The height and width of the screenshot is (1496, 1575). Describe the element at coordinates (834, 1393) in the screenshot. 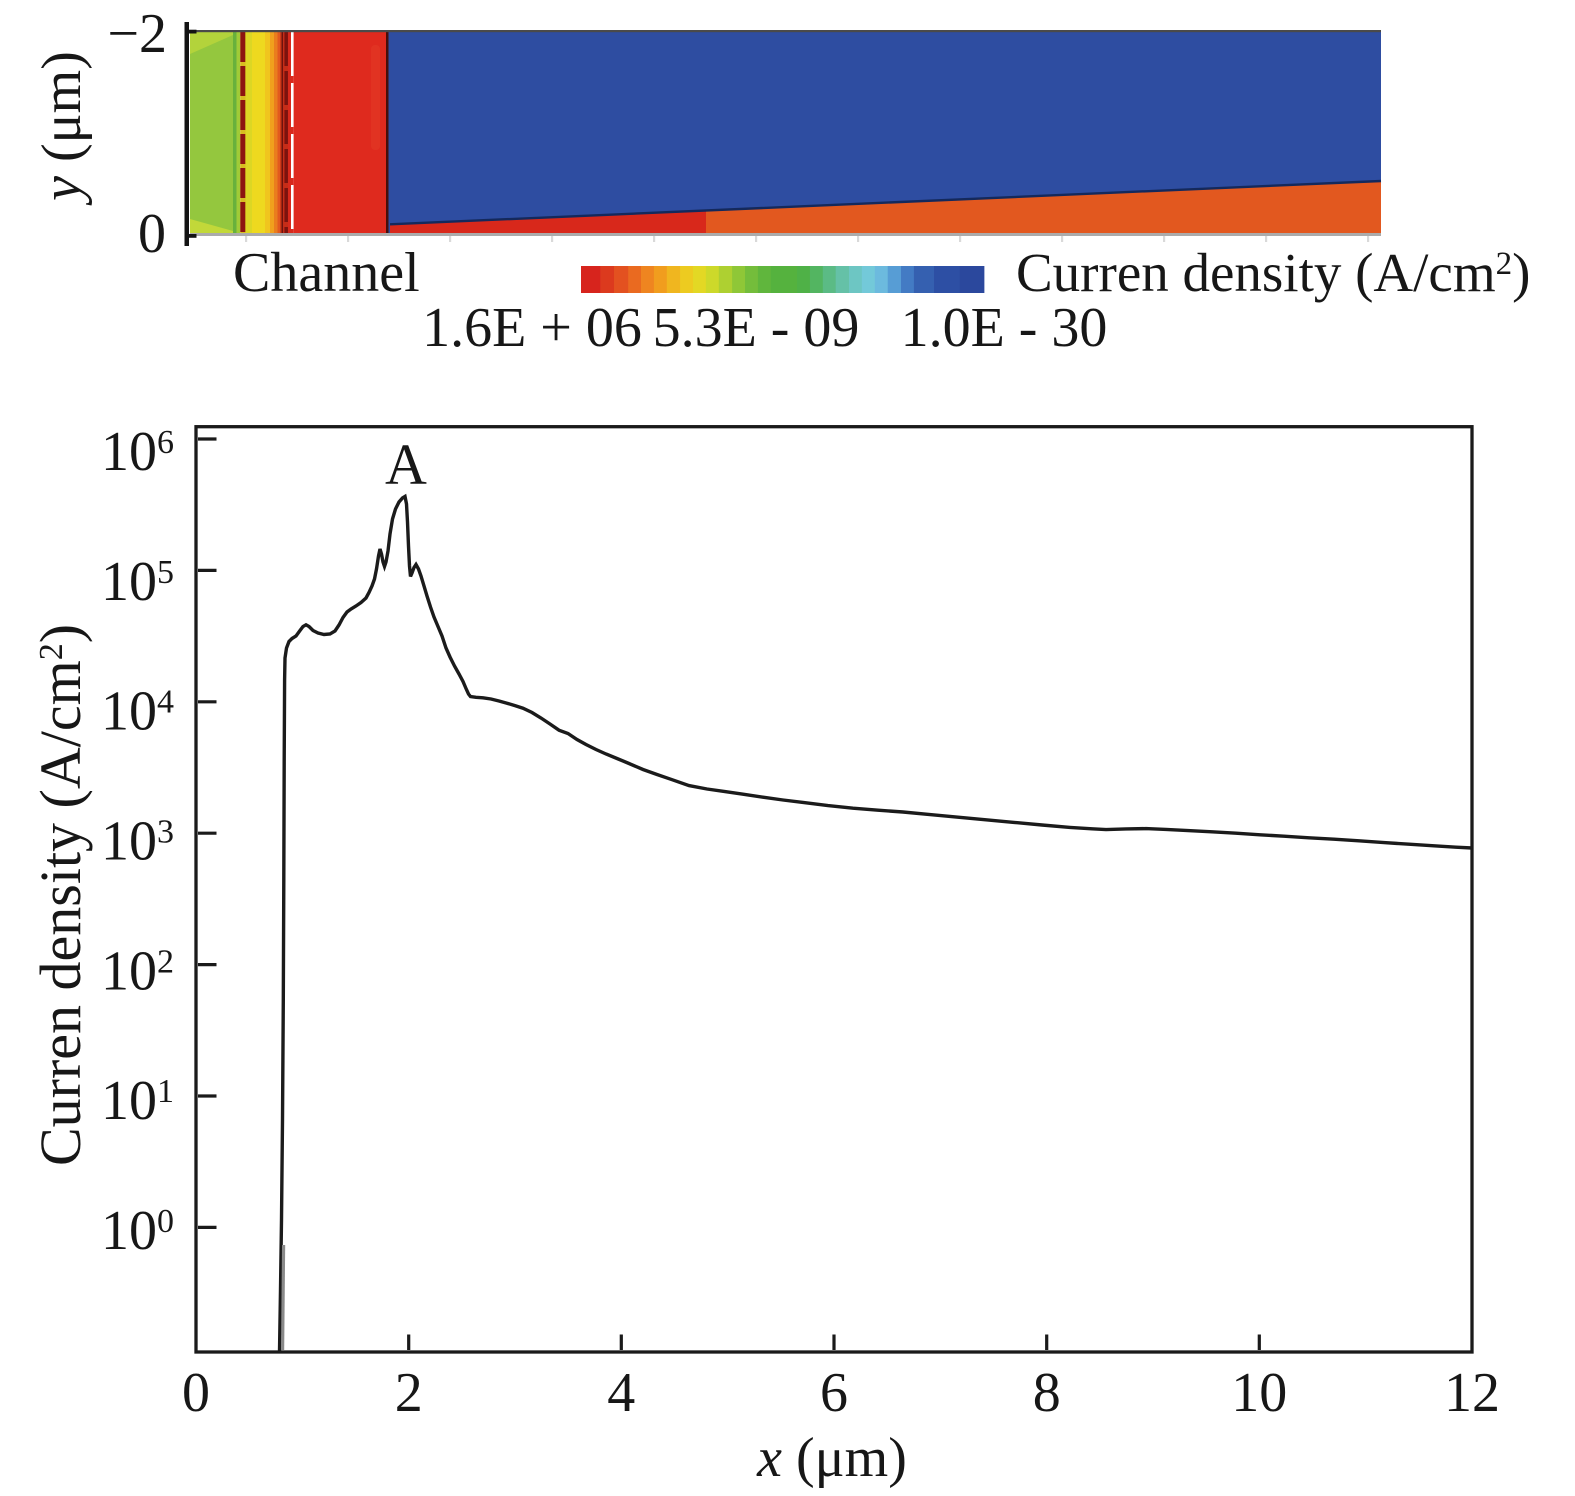

I see `svg-text: 6` at that location.